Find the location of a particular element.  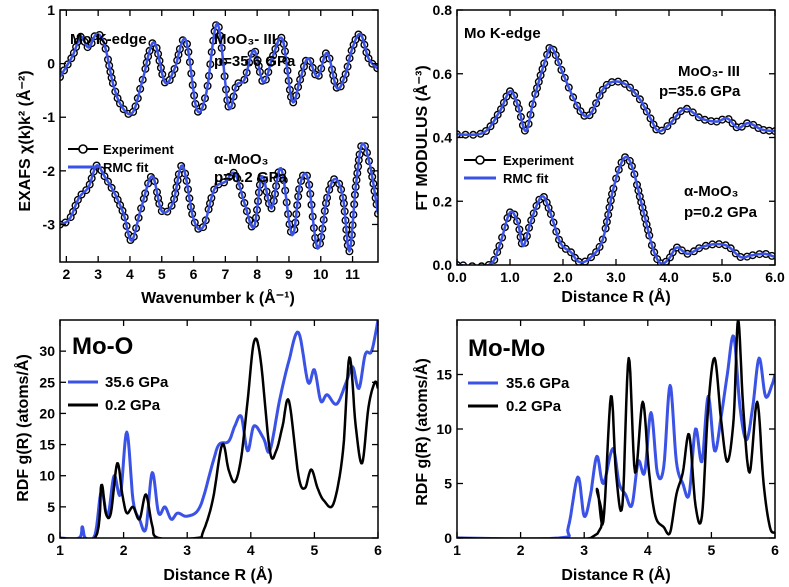

y-tick-label: -2 is located at coordinates (49, 171).